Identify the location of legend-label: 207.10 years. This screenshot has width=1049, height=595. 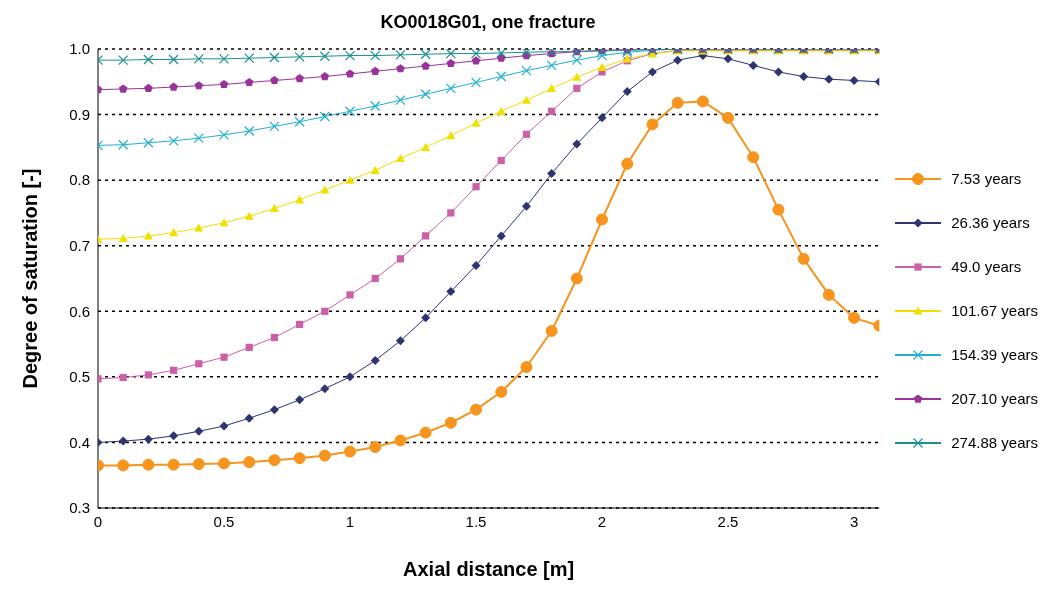
(994, 398).